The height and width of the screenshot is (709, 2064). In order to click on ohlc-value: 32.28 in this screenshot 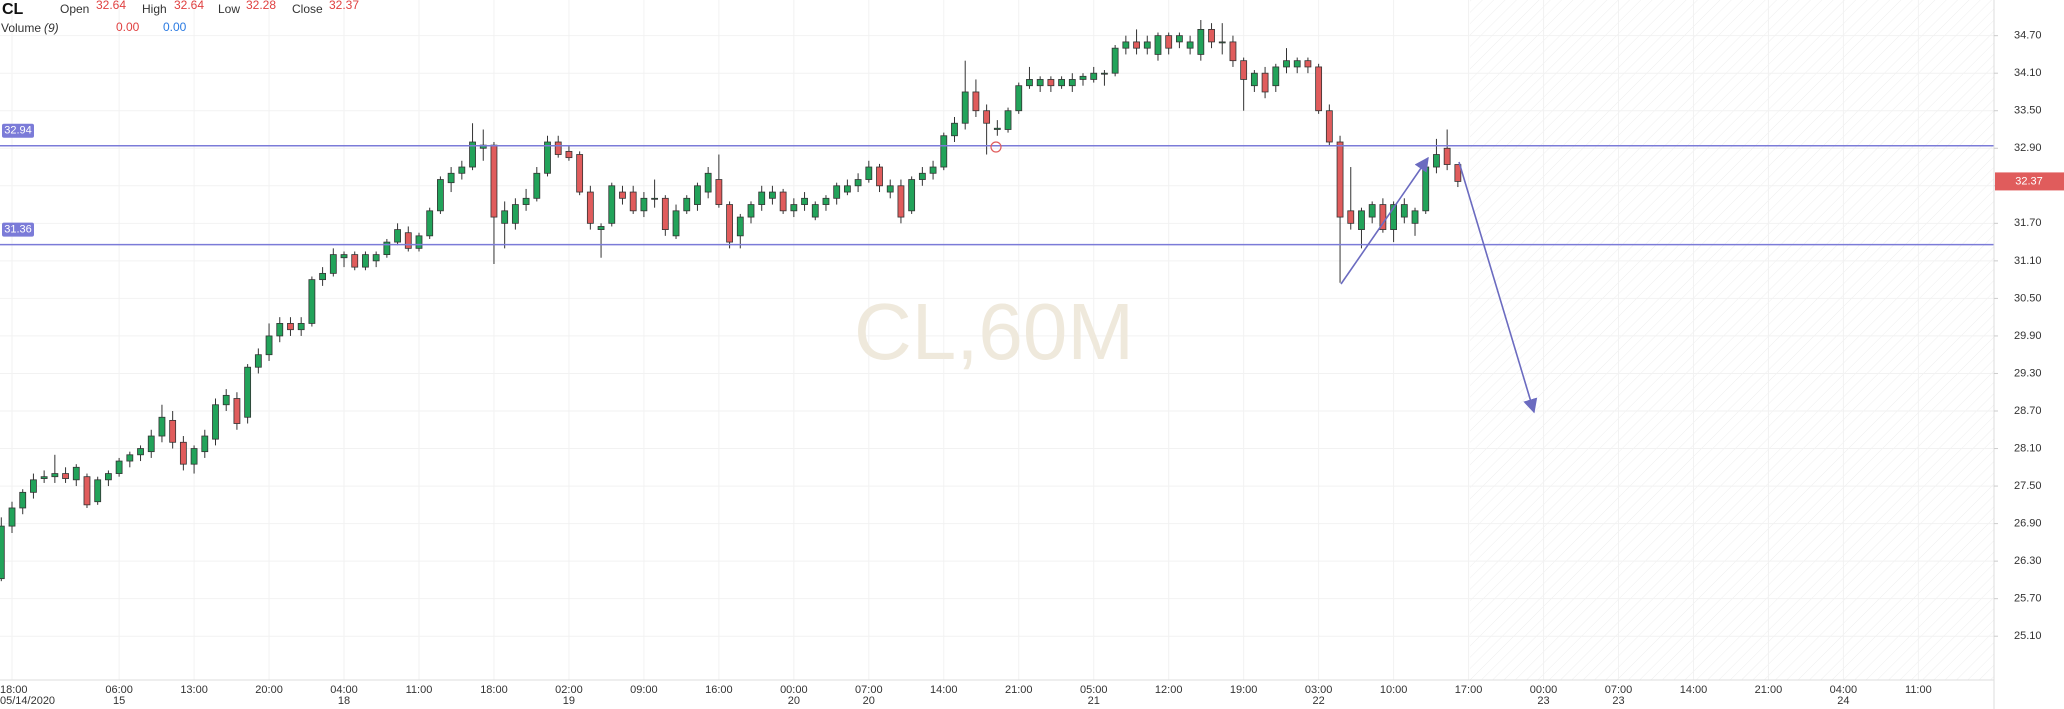, I will do `click(261, 6)`.